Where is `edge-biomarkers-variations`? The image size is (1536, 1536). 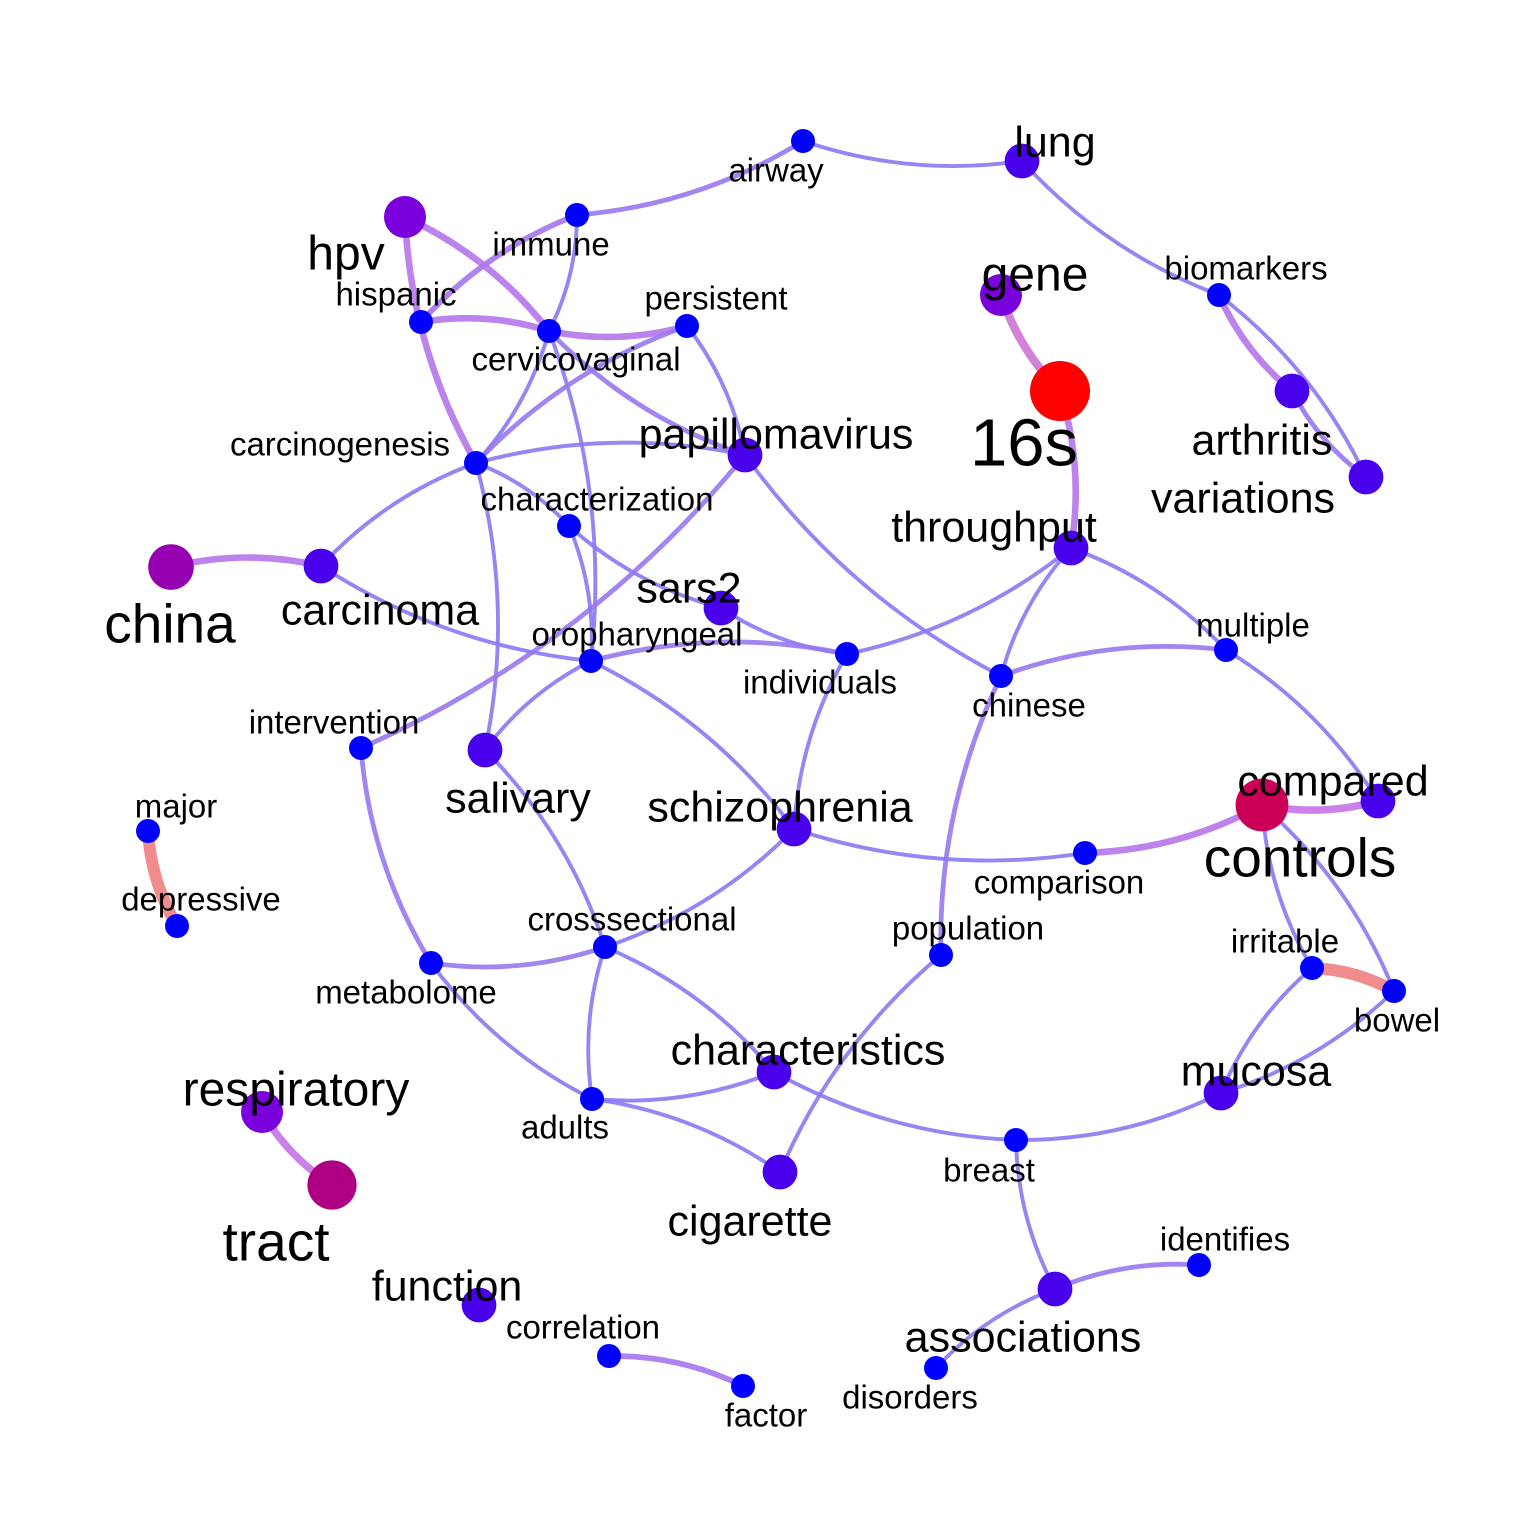 edge-biomarkers-variations is located at coordinates (1292, 386).